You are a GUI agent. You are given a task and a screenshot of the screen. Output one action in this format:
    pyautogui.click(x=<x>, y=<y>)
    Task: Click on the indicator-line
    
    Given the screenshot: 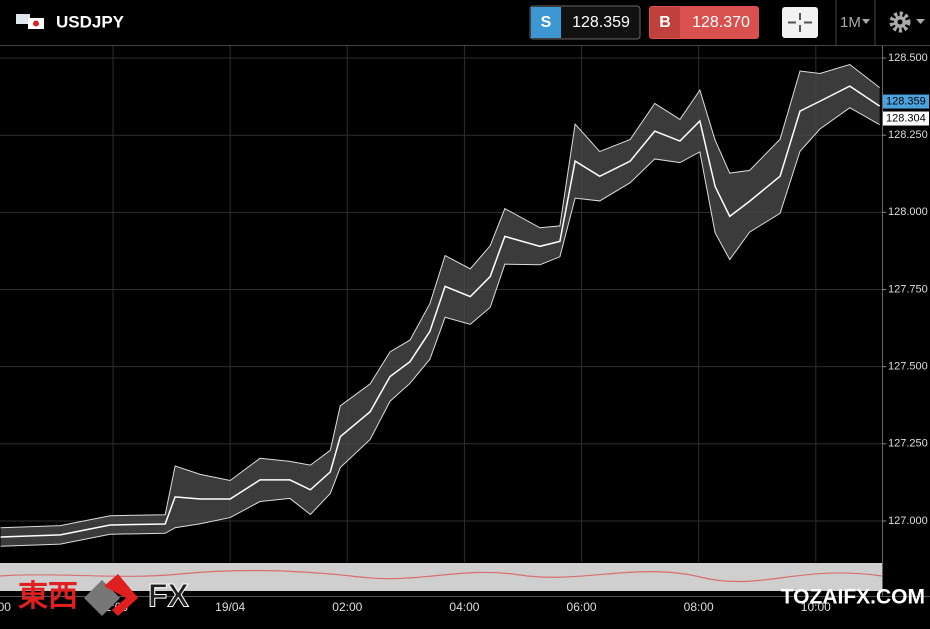 What is the action you would take?
    pyautogui.click(x=441, y=576)
    